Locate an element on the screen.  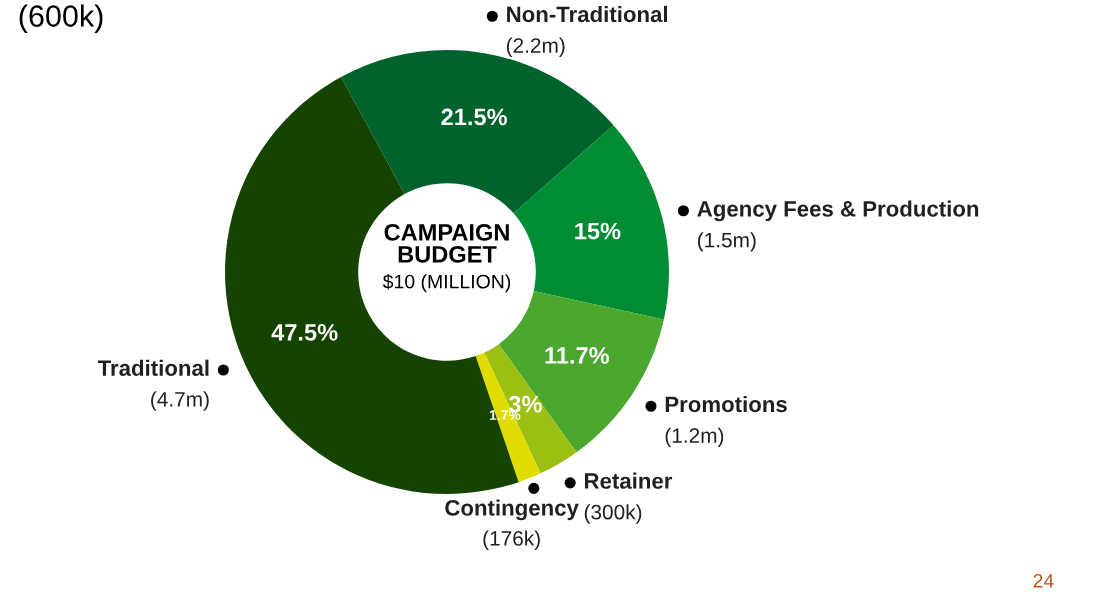
data-label: 21.5% is located at coordinates (474, 117).